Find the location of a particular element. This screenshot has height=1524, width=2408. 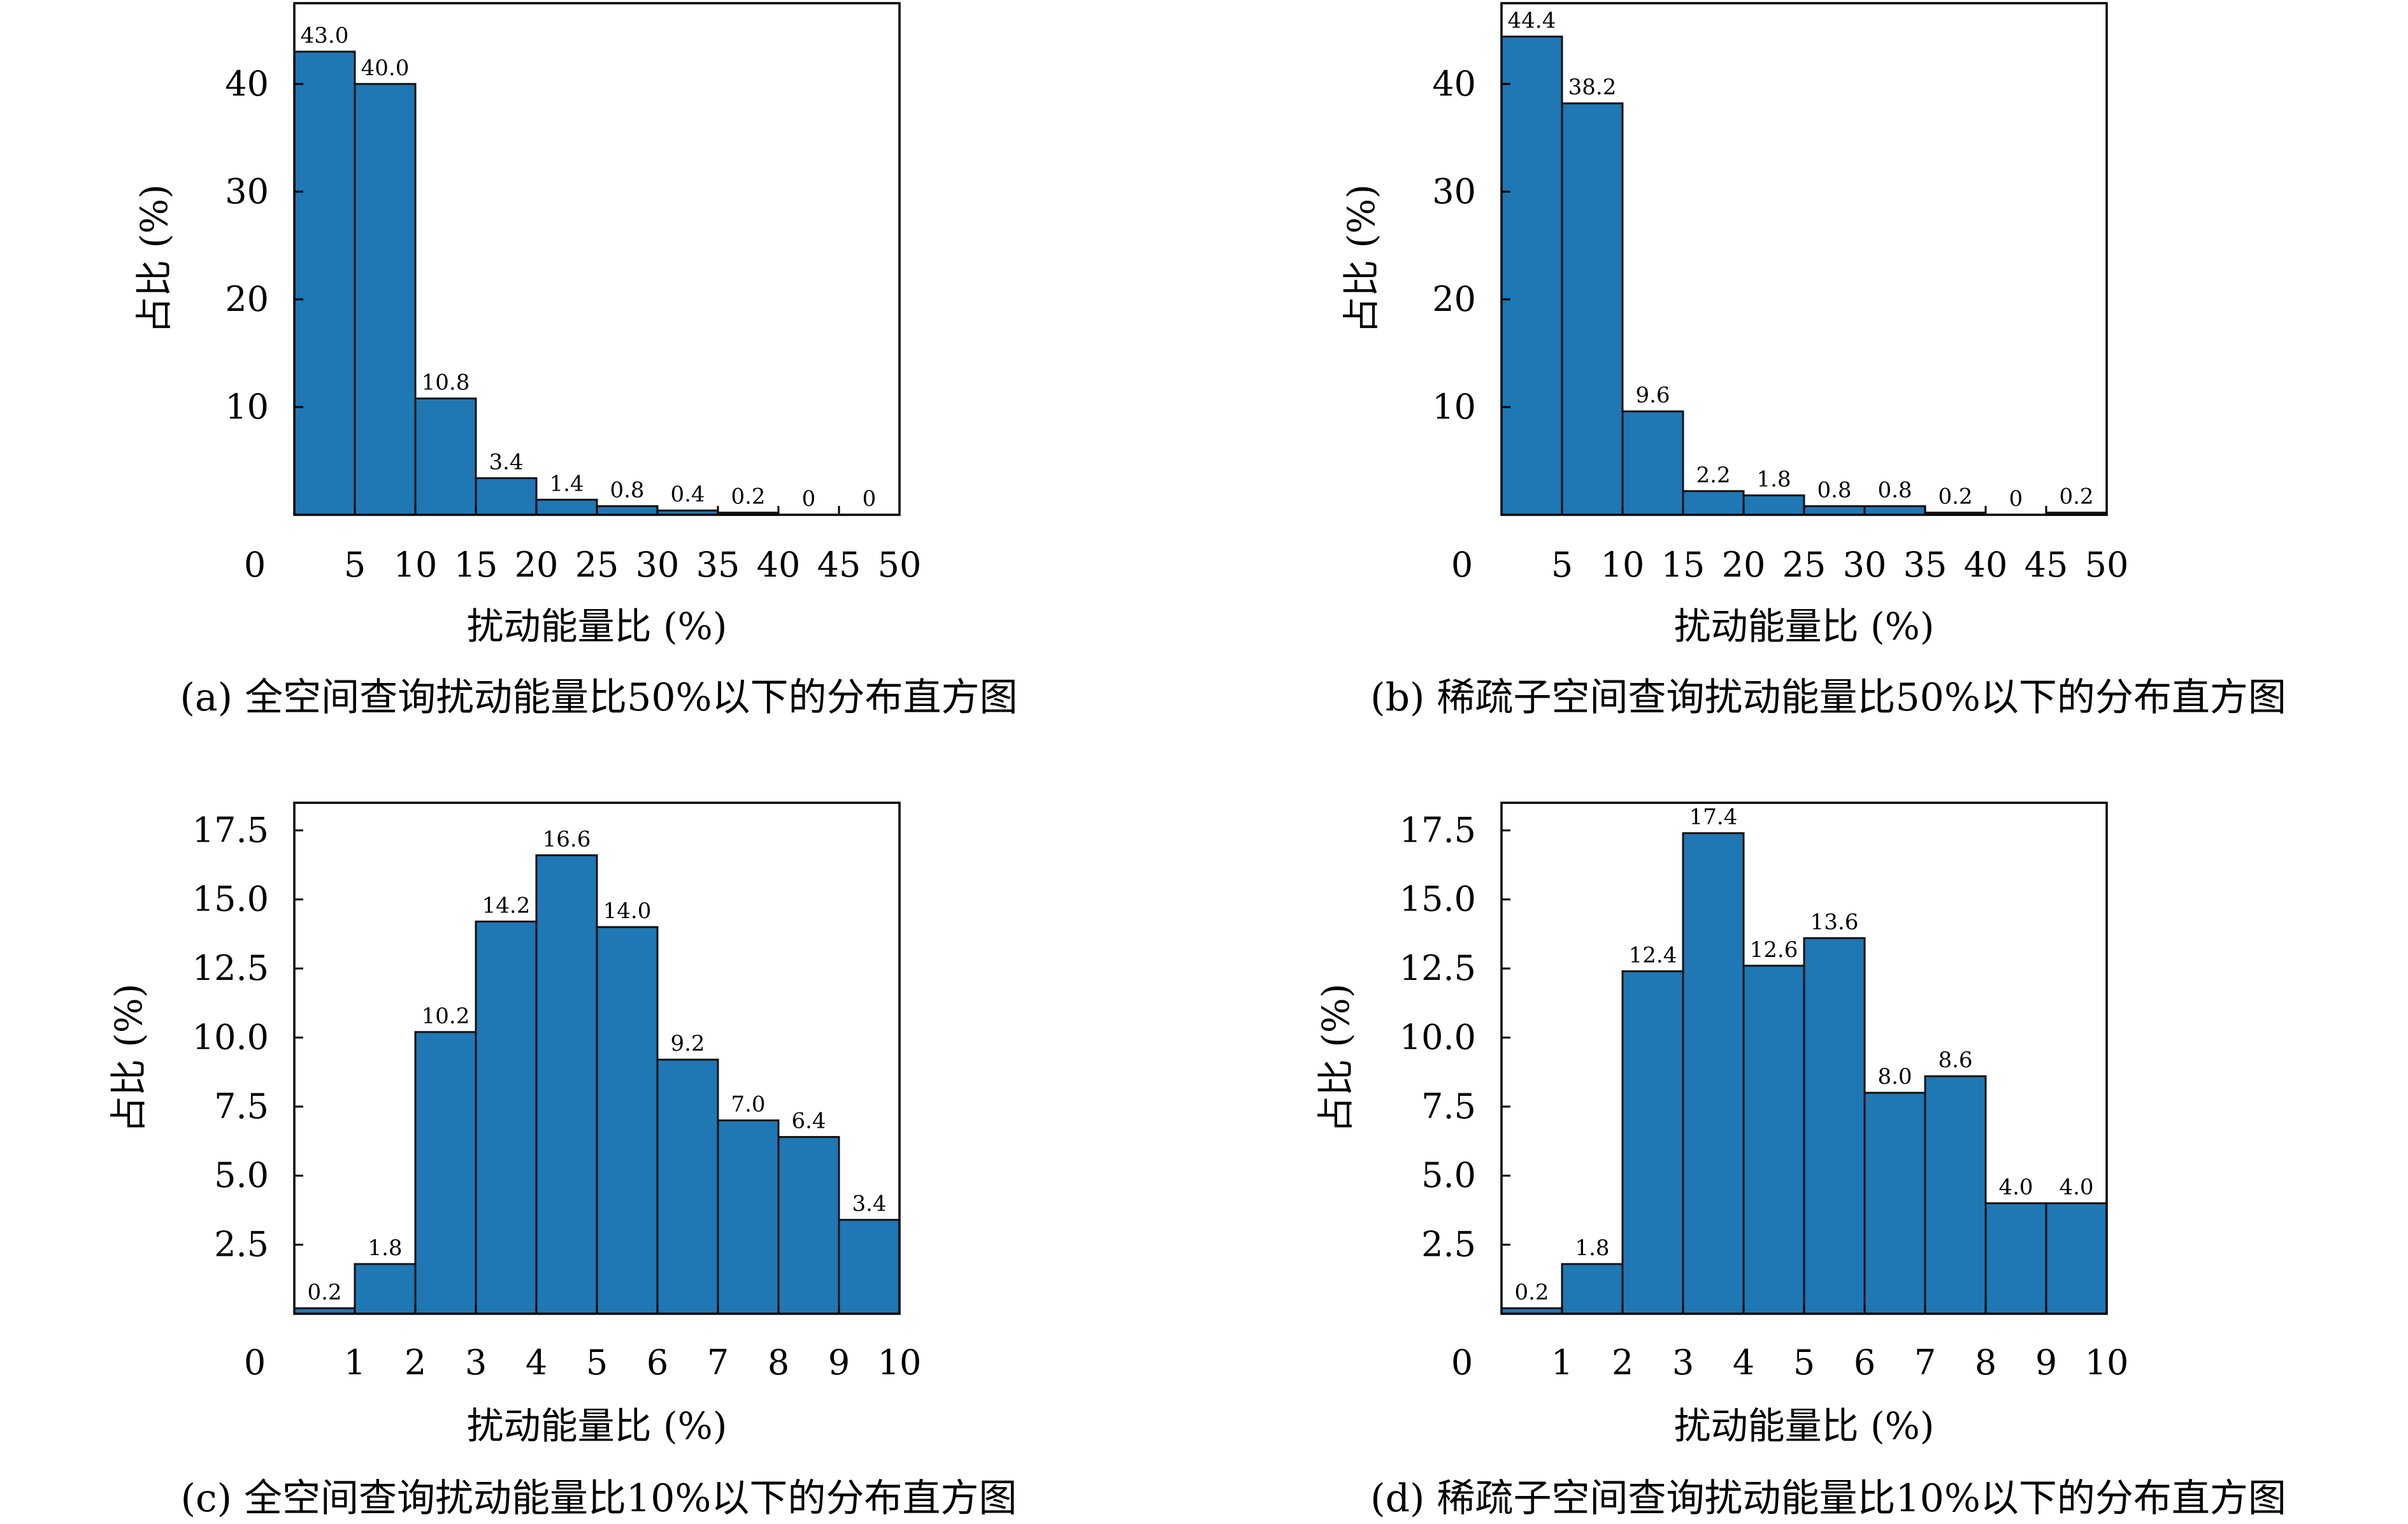

xtick-label-b-0: 0 is located at coordinates (1462, 565).